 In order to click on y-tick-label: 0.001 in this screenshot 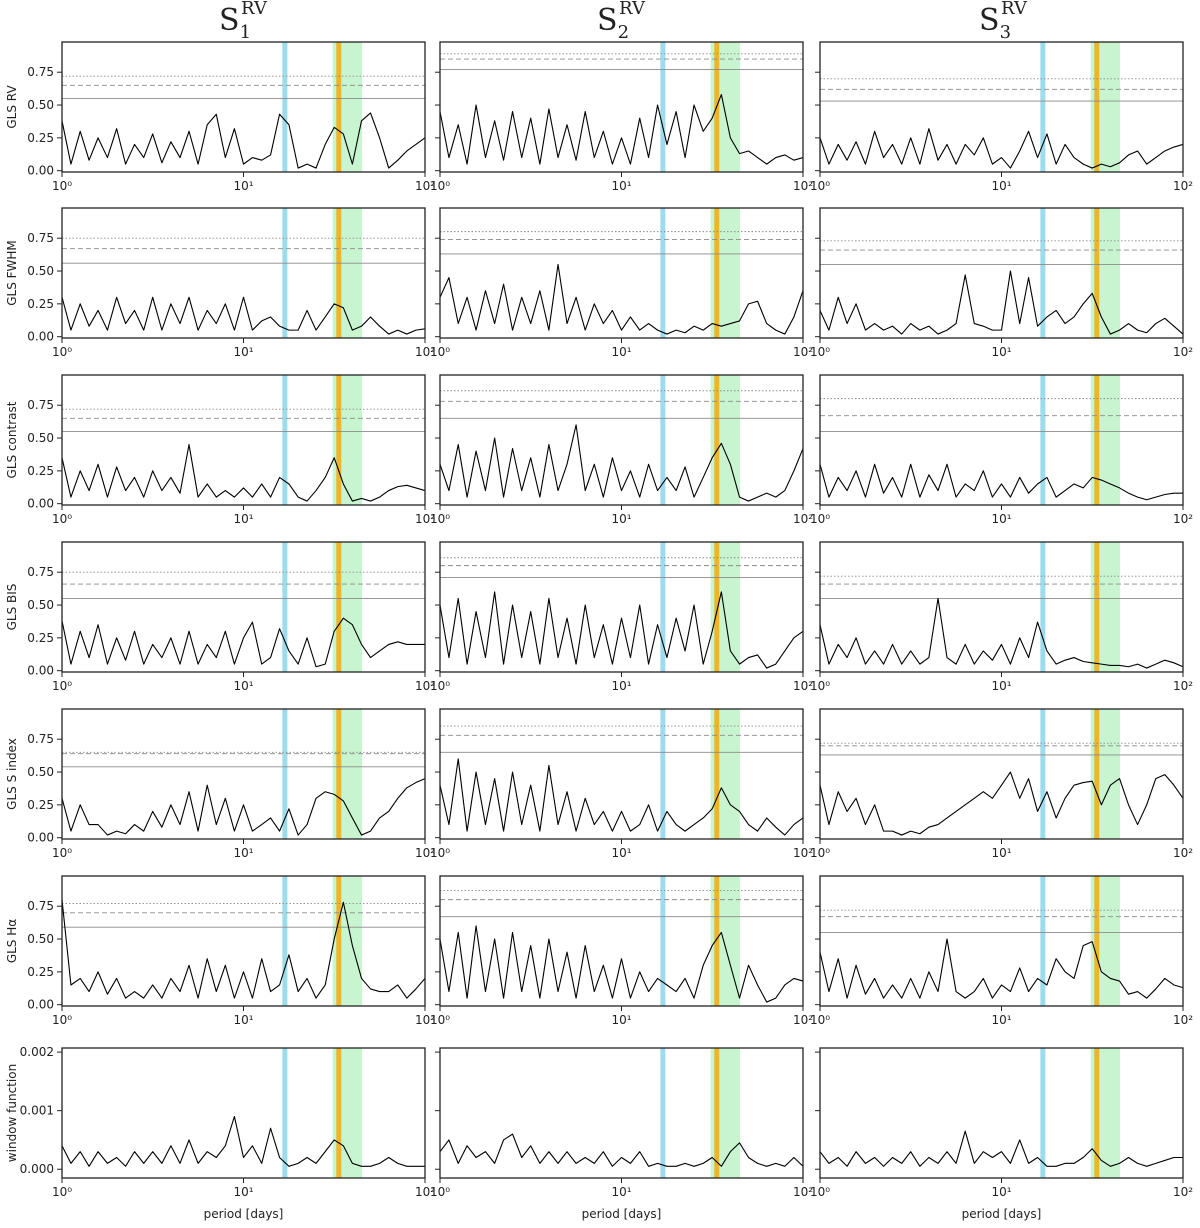, I will do `click(37, 1111)`.